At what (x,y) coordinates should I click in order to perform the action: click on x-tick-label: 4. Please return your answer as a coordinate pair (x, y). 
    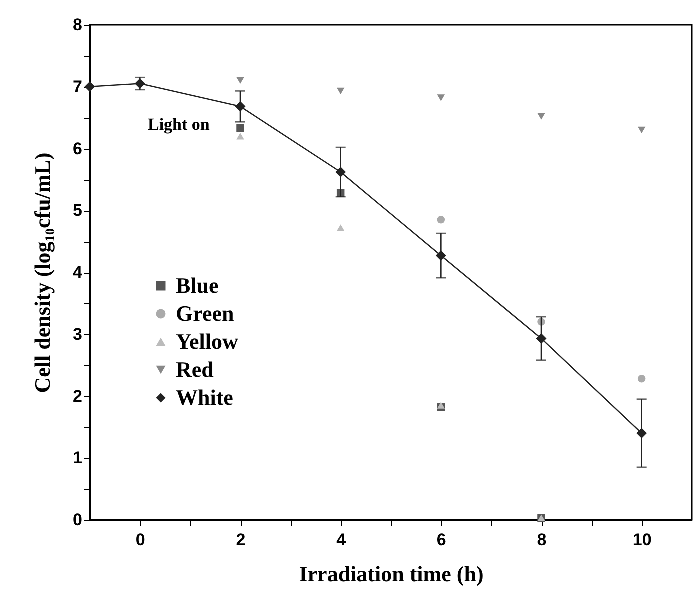
    Looking at the image, I should click on (341, 540).